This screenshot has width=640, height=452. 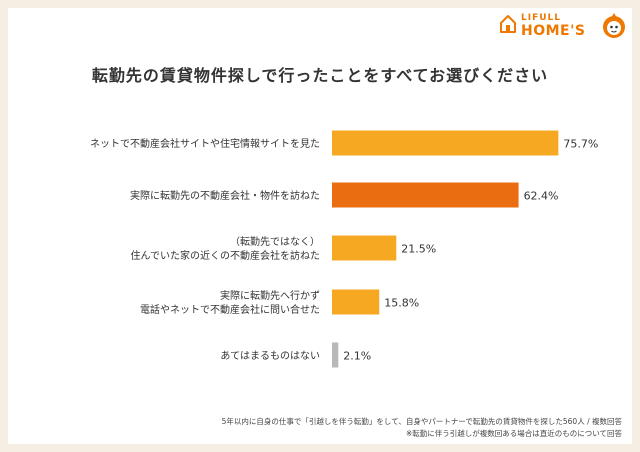 I want to click on value-label: 2.1%, so click(x=357, y=356).